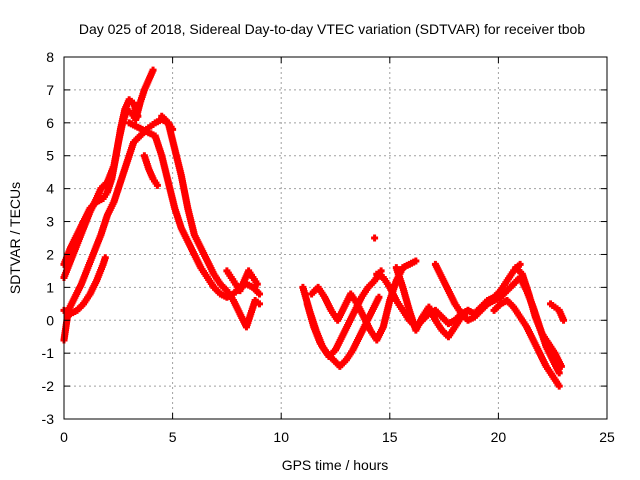  What do you see at coordinates (607, 437) in the screenshot?
I see `x-tick-label: 25` at bounding box center [607, 437].